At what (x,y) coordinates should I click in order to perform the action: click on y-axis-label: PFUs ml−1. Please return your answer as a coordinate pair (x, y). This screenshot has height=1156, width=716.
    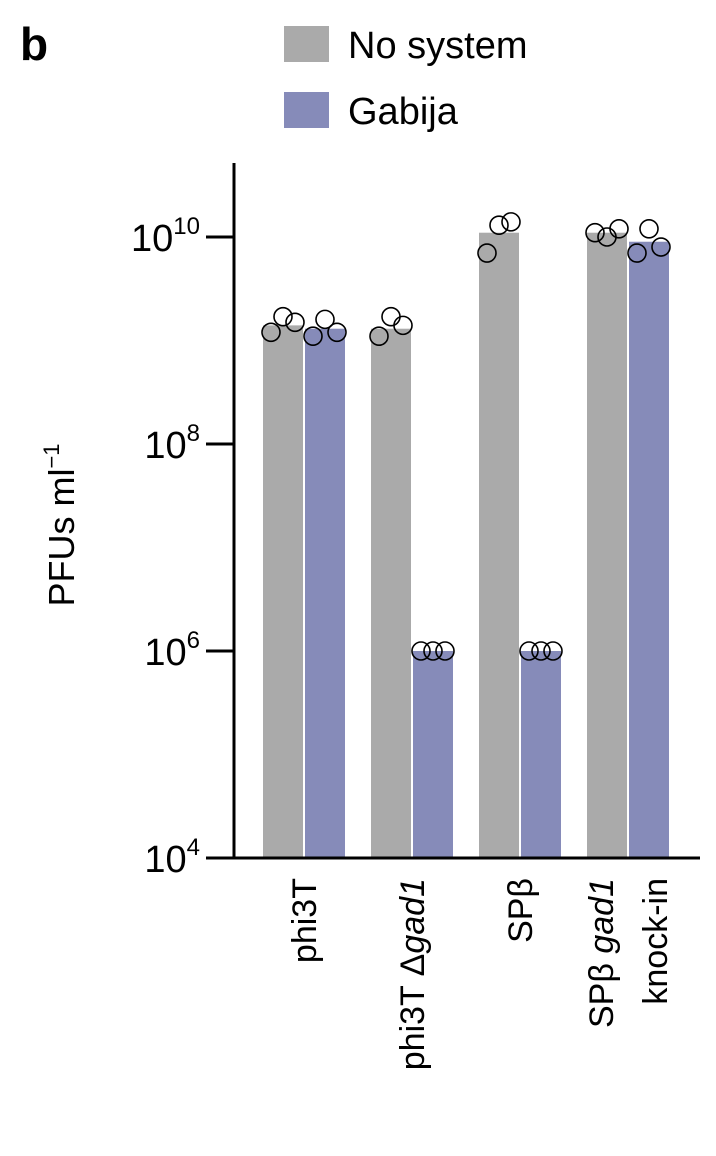
    Looking at the image, I should click on (60, 524).